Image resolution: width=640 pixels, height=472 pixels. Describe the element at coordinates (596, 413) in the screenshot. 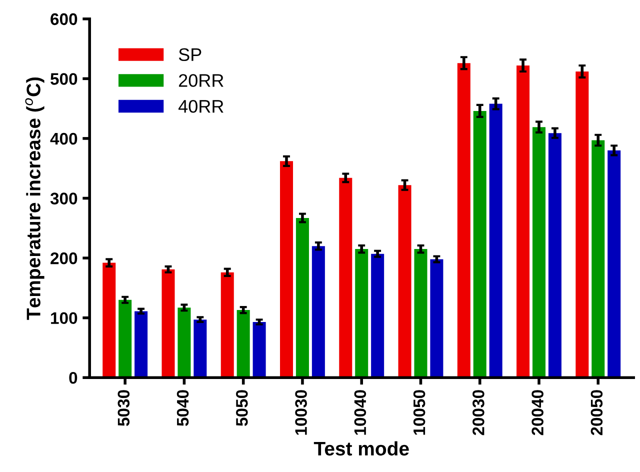

I see `x-tick-label: 20050` at that location.